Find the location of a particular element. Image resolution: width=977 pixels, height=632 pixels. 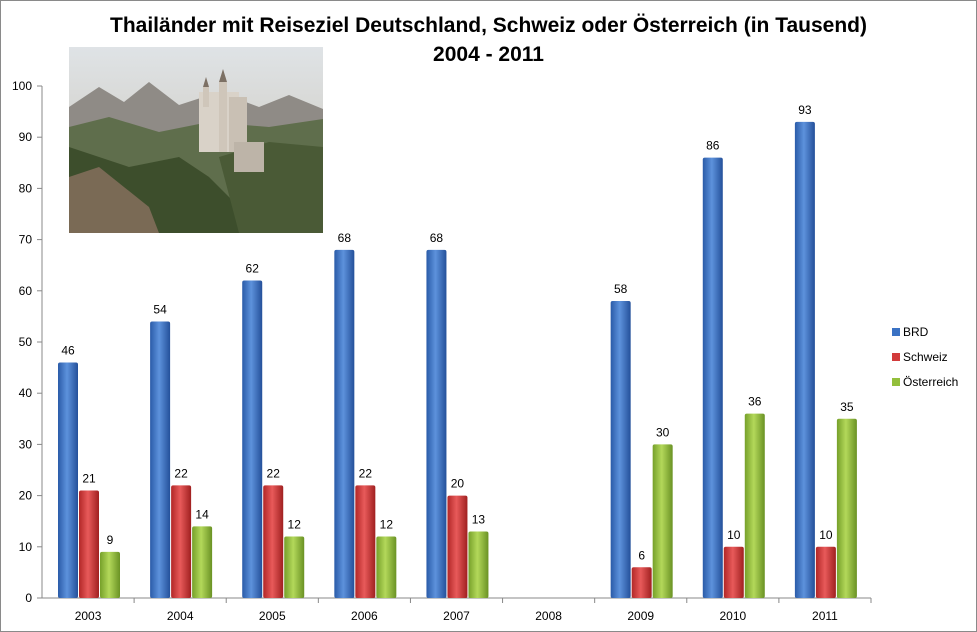

x-tick-label: 2006 is located at coordinates (364, 616).